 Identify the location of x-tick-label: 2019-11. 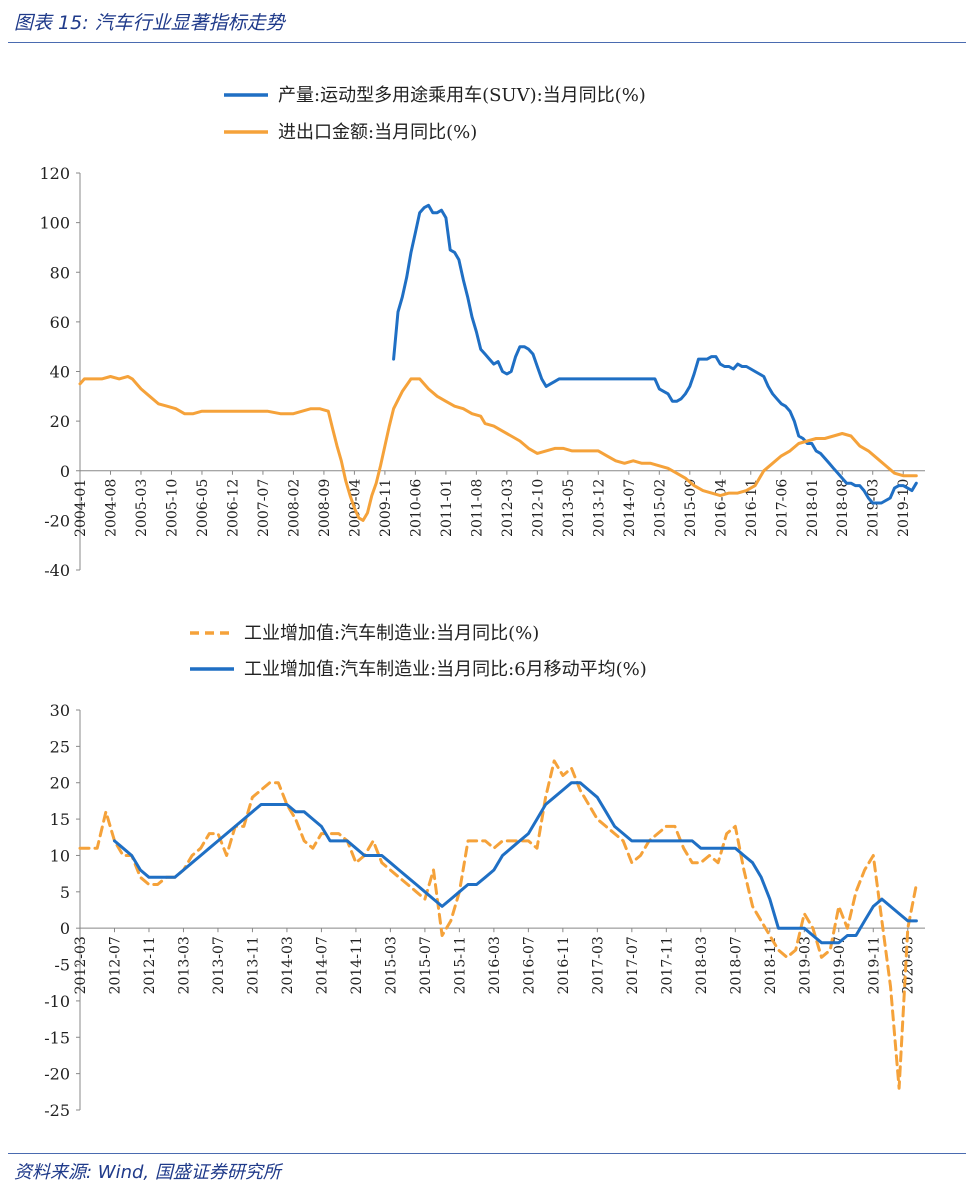
(874, 965).